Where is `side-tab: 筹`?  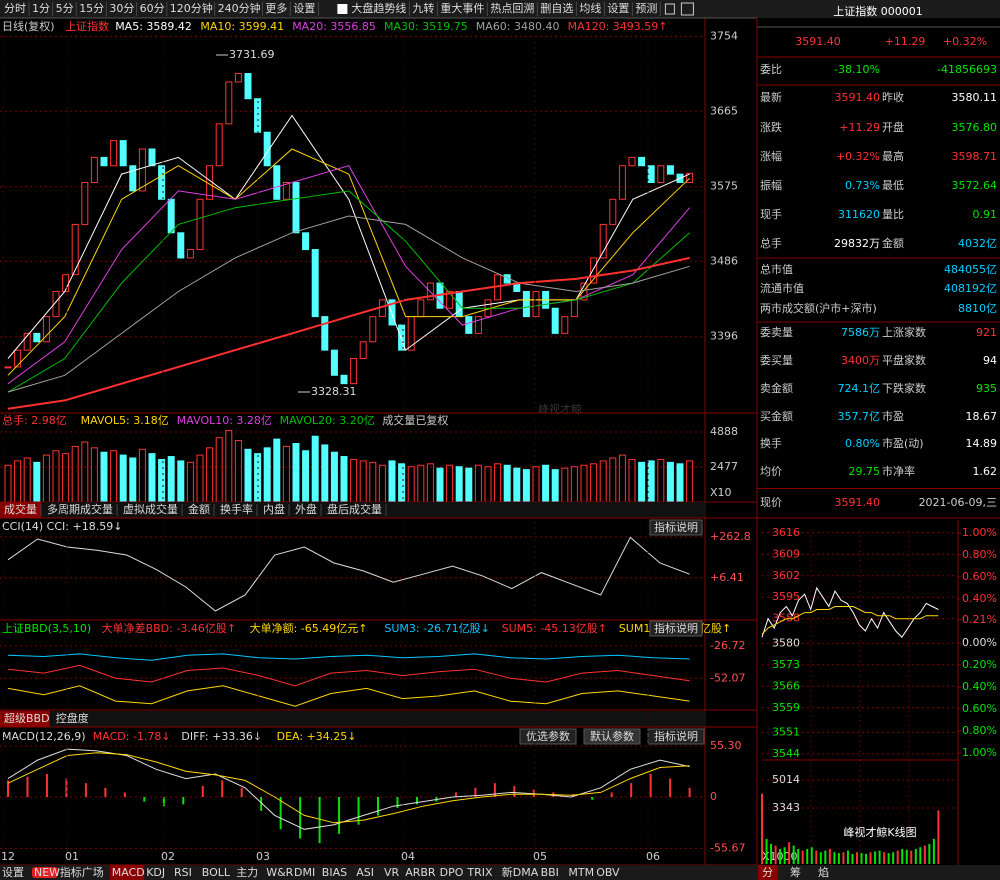
side-tab: 筹 is located at coordinates (795, 872).